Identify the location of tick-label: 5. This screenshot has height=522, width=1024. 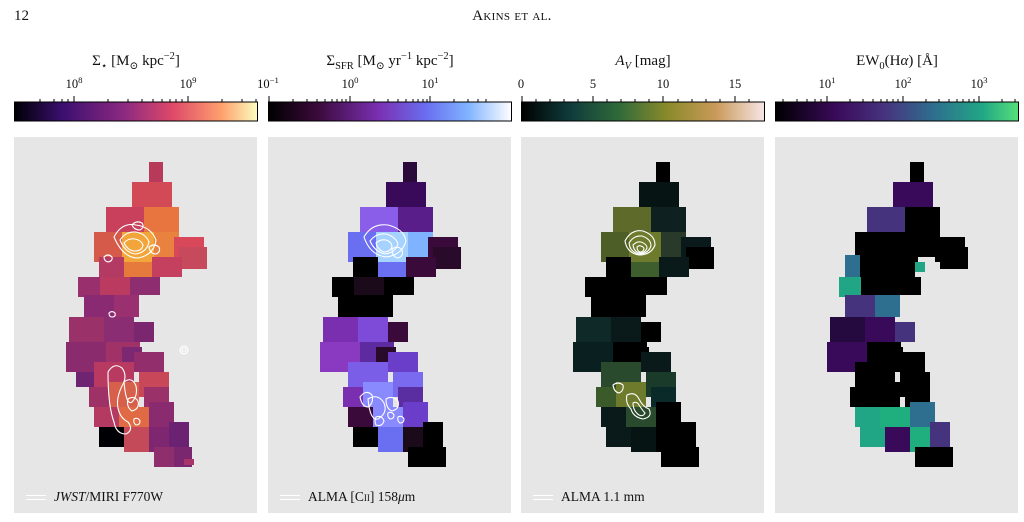
(593, 84).